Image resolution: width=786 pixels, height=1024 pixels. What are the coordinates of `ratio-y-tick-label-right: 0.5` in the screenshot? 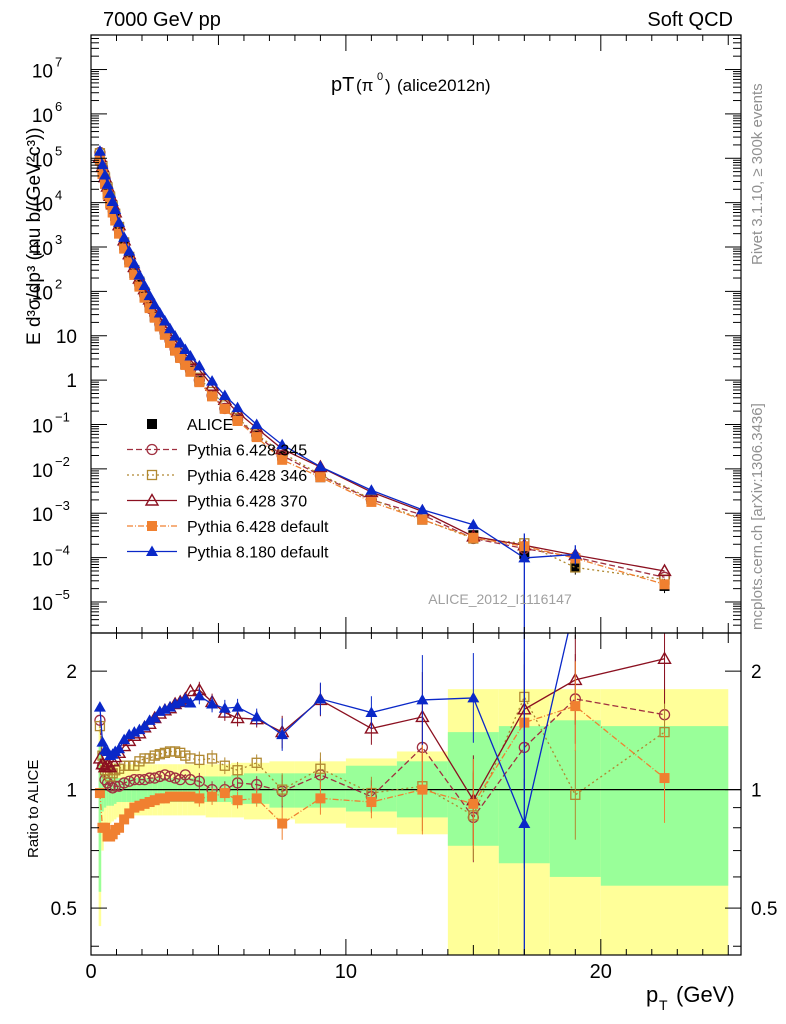 It's located at (764, 909).